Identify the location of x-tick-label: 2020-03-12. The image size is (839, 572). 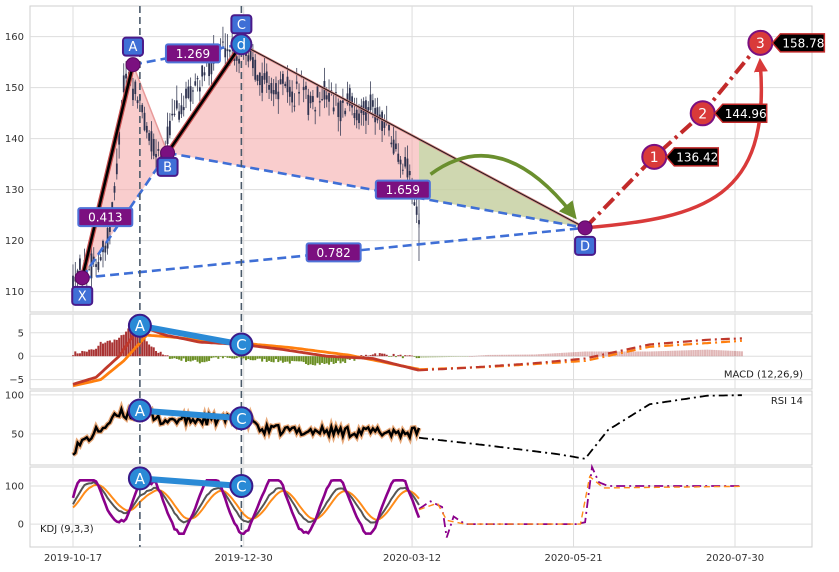
(412, 558).